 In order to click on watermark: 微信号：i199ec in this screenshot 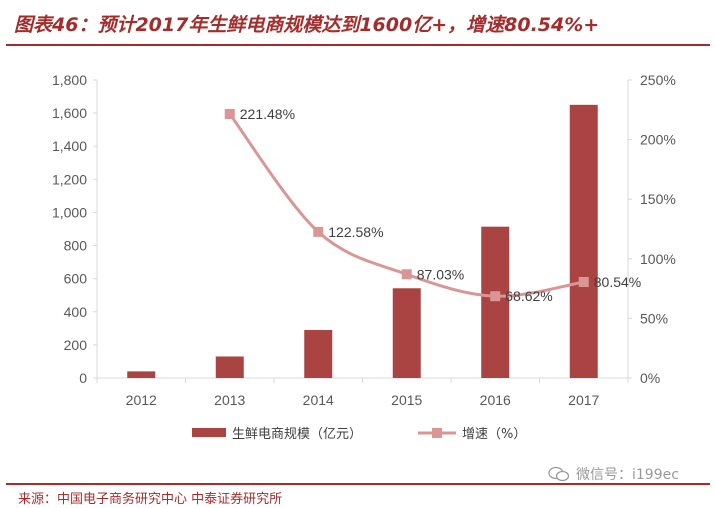, I will do `click(613, 474)`.